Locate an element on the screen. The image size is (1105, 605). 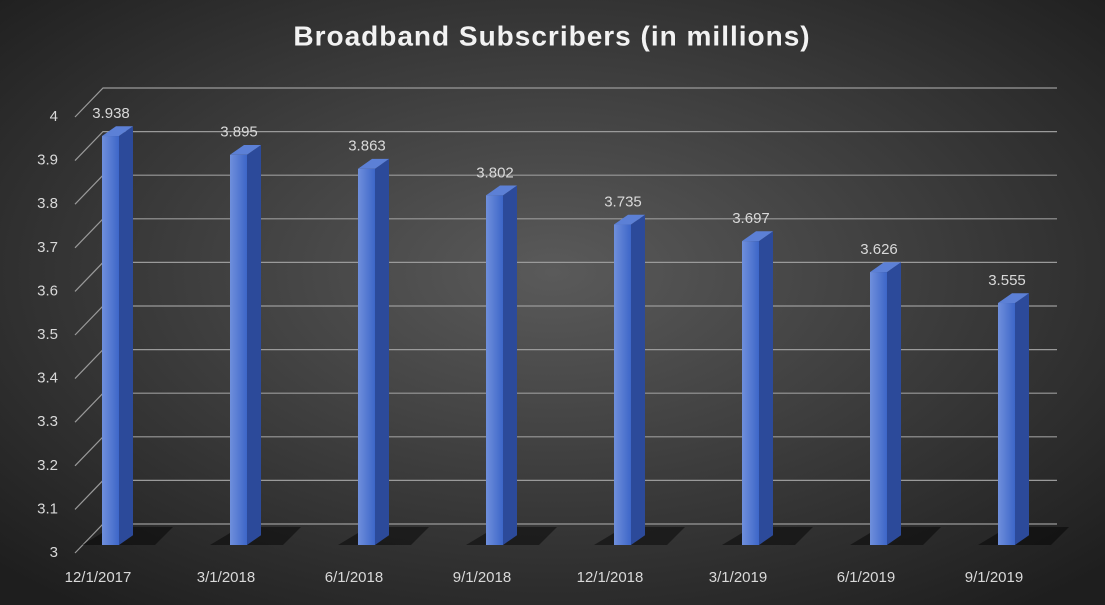
value-label: 3.697 is located at coordinates (751, 218).